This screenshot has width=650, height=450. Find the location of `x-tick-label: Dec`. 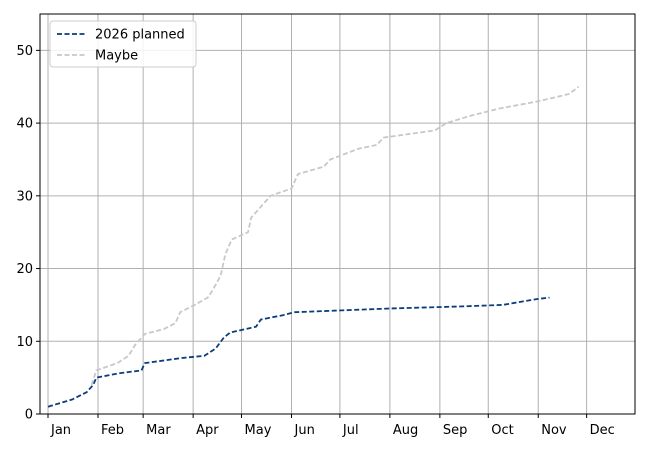

x-tick-label: Dec is located at coordinates (602, 430).